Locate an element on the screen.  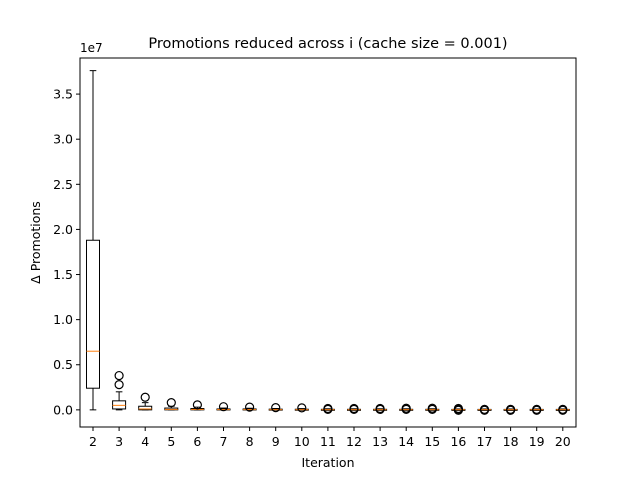
x-tick-label: 6 is located at coordinates (197, 441).